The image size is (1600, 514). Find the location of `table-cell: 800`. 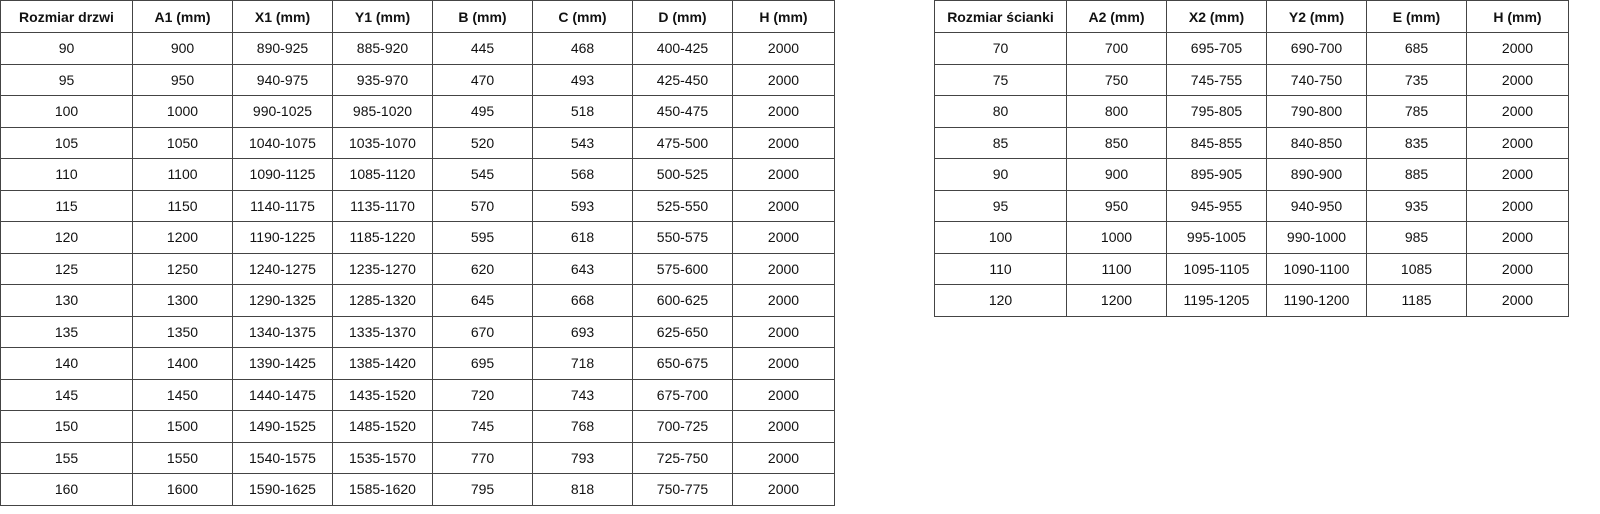

table-cell: 800 is located at coordinates (1116, 111).